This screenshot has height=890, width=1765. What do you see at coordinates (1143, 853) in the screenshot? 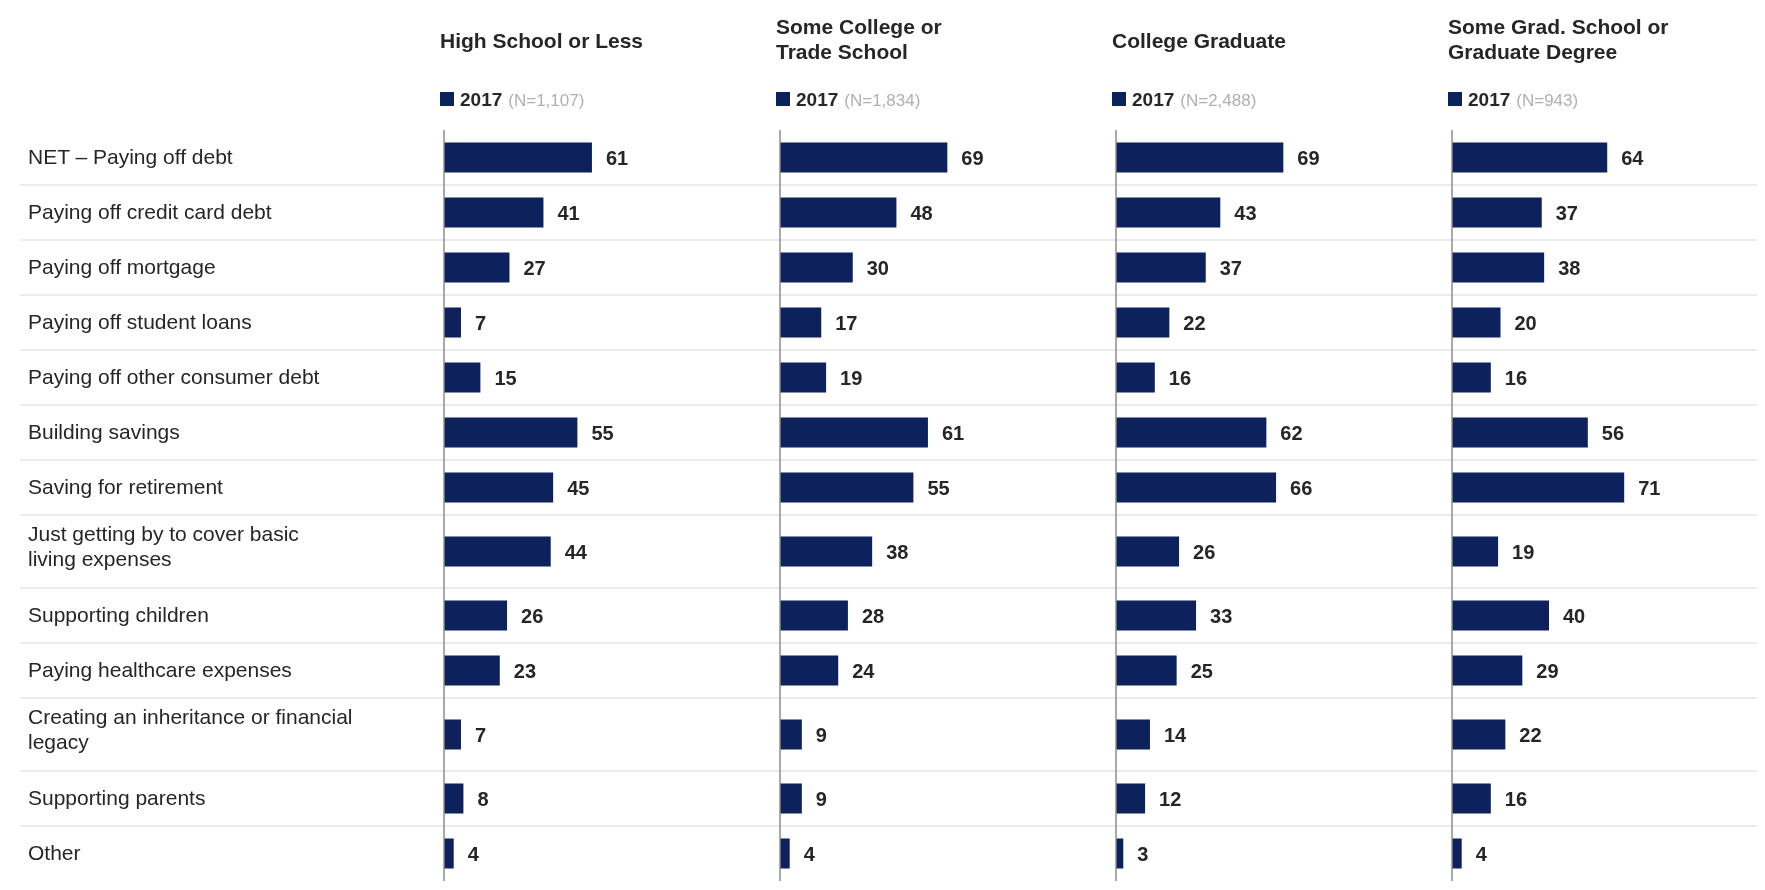
I see `data-label: 3` at bounding box center [1143, 853].